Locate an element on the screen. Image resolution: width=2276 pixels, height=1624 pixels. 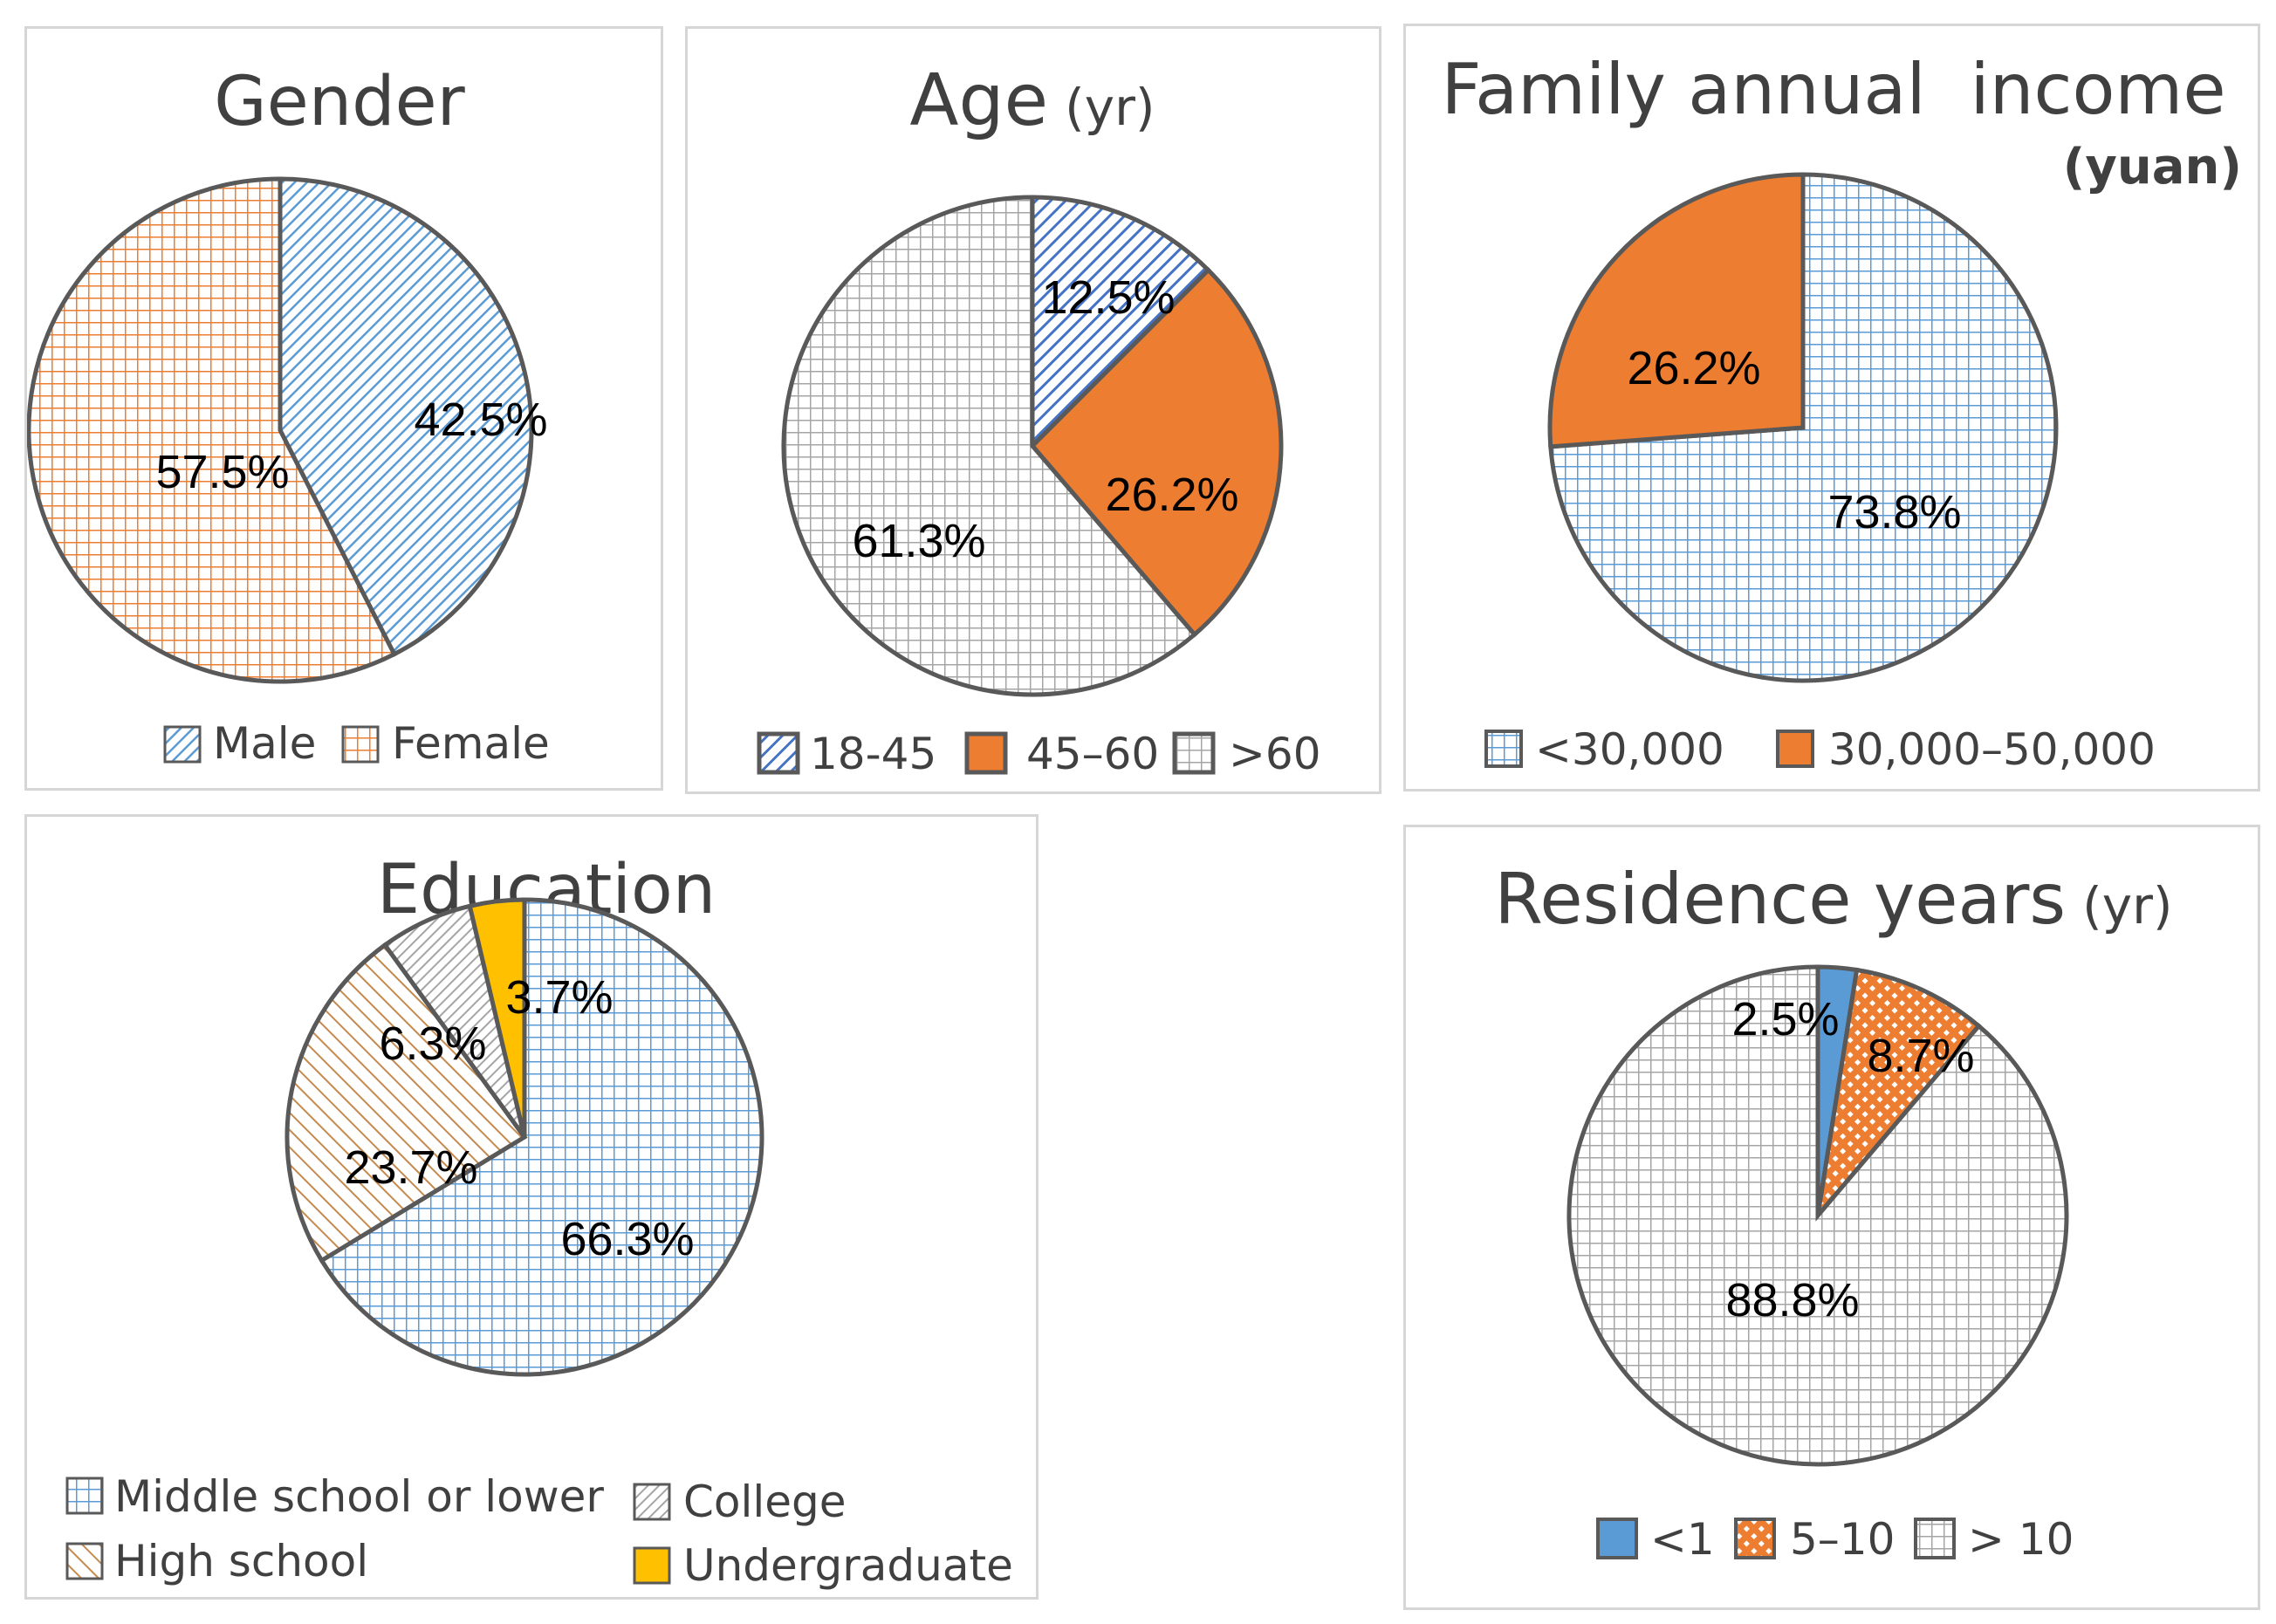
income-legend-under-30000: <30,000 is located at coordinates (1629, 749).